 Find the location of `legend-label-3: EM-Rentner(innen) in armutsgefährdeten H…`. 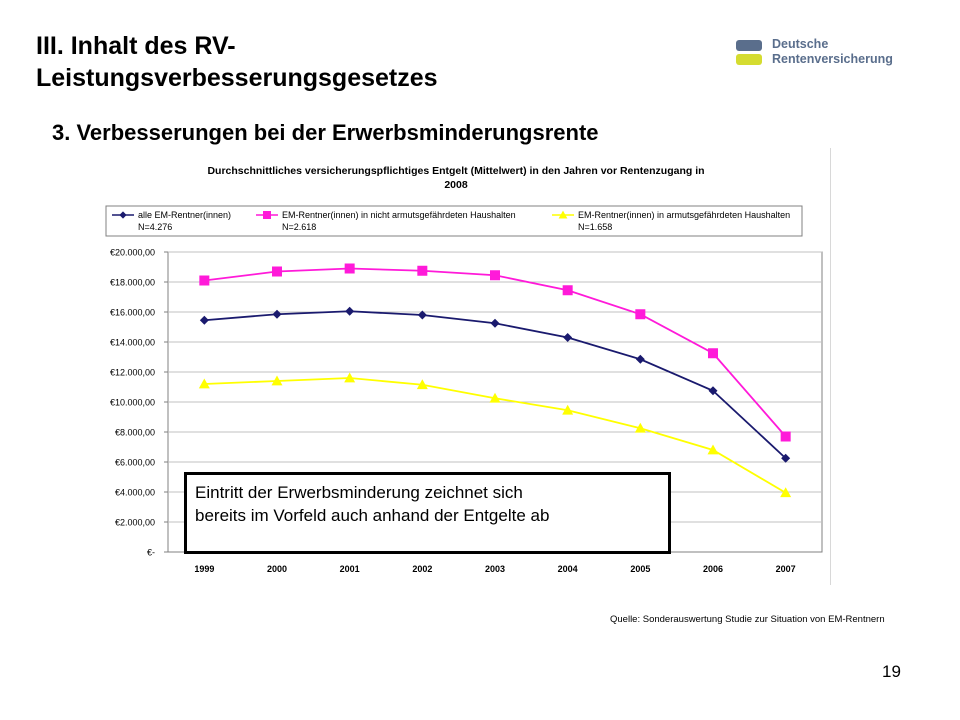

legend-label-3: EM-Rentner(innen) in armutsgefährdeten H… is located at coordinates (684, 215).